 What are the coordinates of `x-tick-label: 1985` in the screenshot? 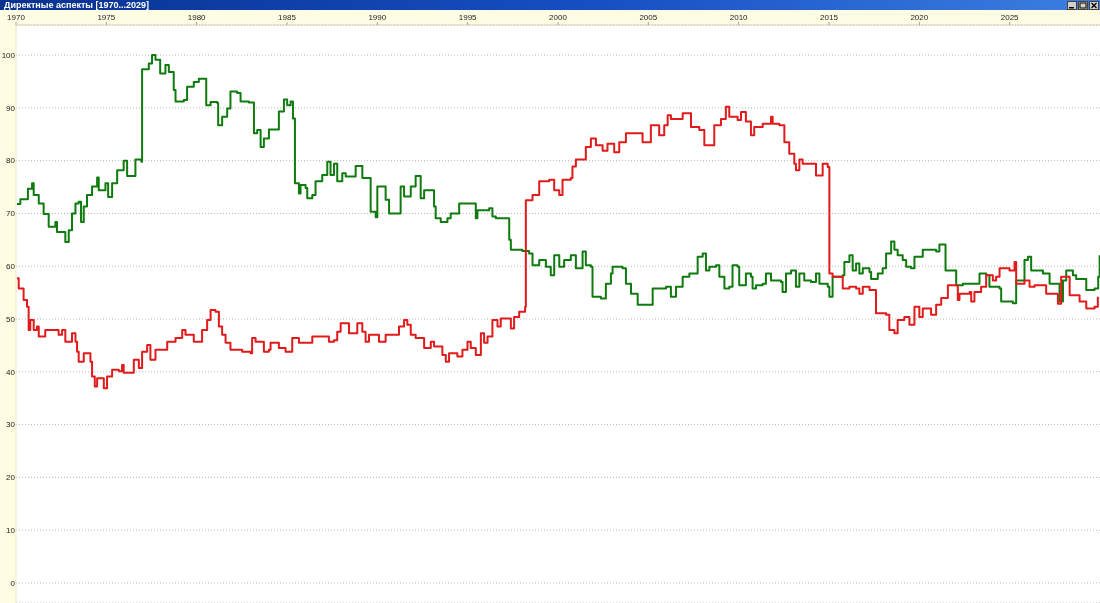 It's located at (287, 17).